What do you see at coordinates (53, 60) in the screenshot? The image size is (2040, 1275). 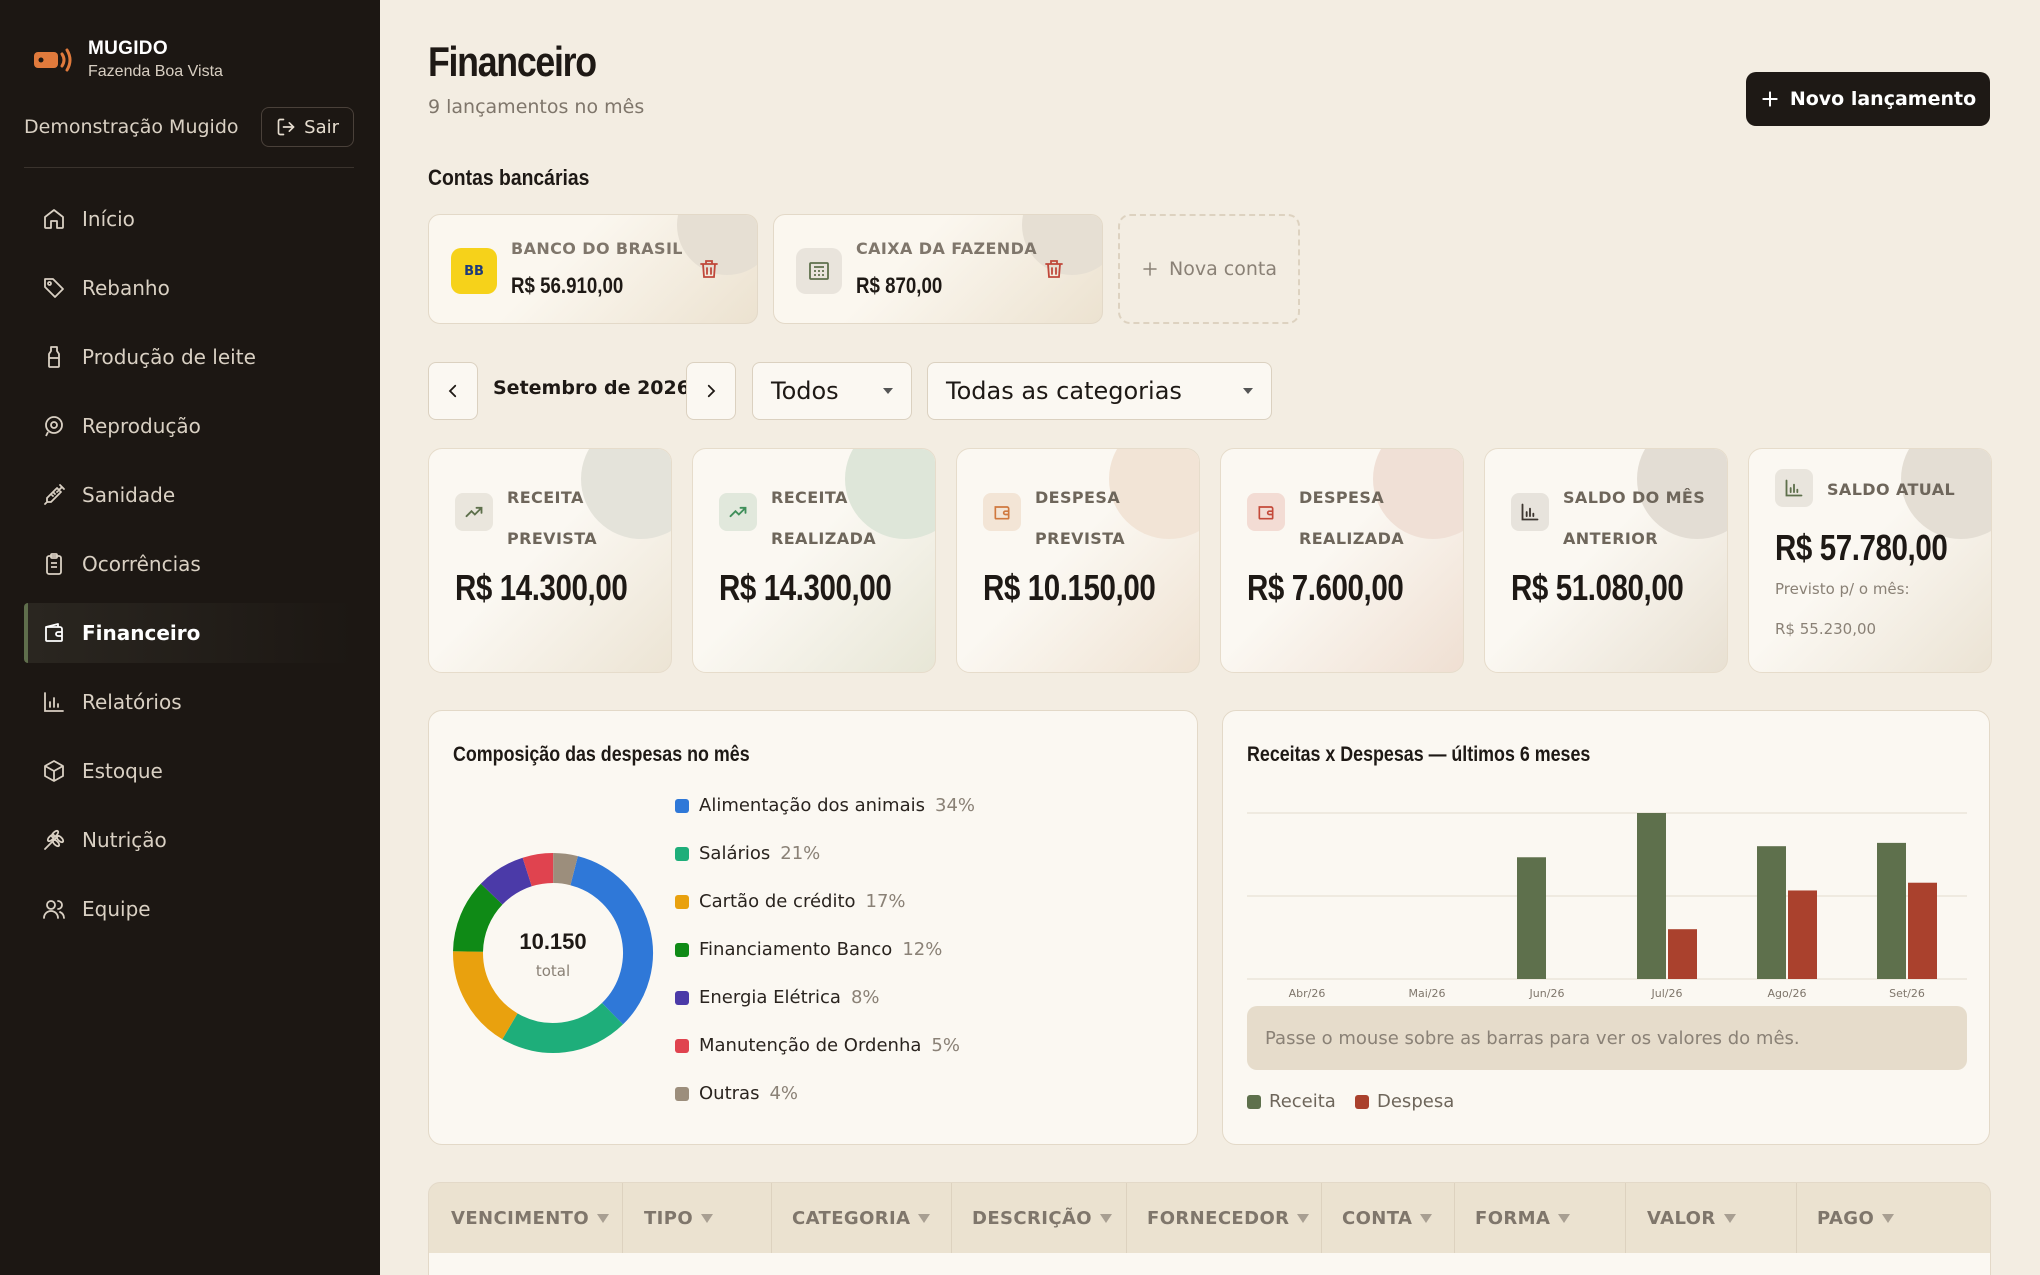 I see `mugido-logo-icon` at bounding box center [53, 60].